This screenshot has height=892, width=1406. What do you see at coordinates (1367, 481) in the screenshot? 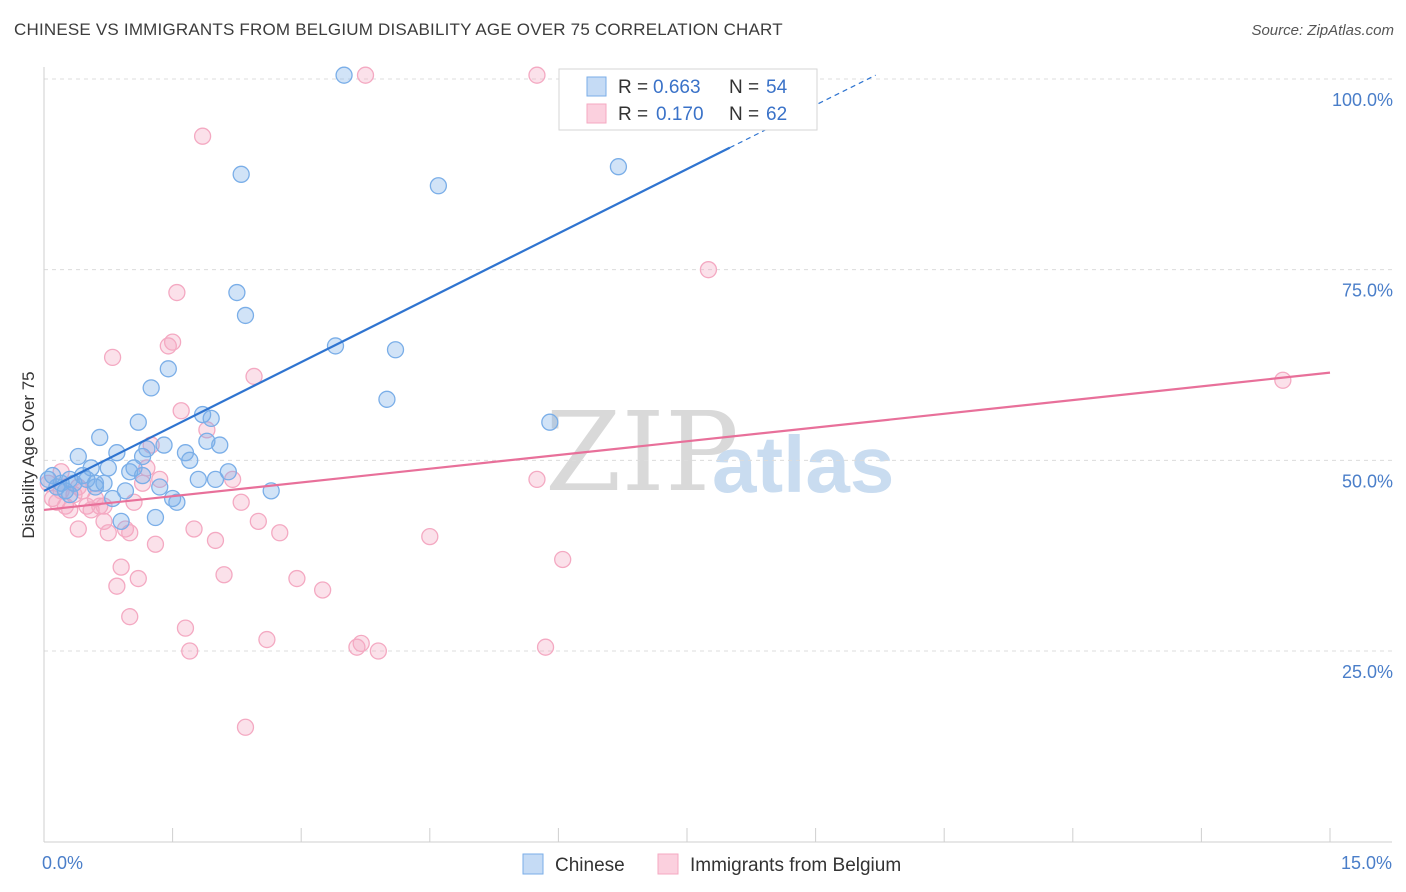
I see `y-tick-label: 50.0%` at bounding box center [1367, 481].